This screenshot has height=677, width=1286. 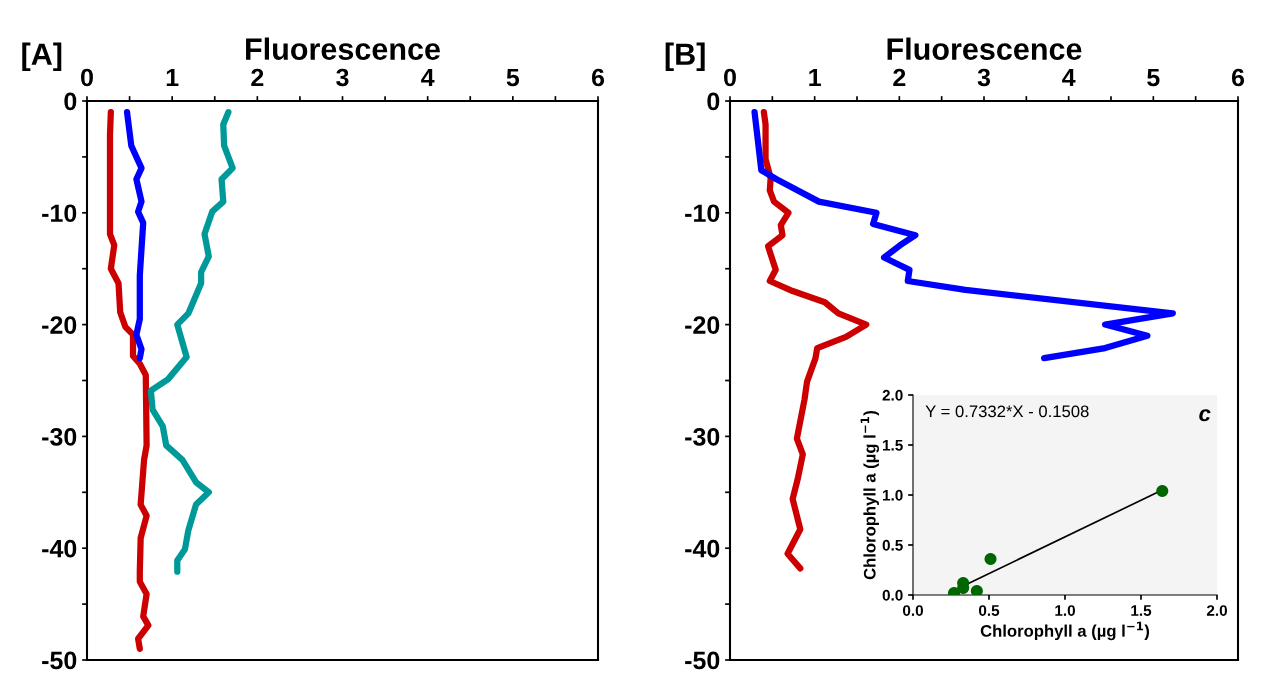 What do you see at coordinates (1065, 631) in the screenshot?
I see `x-axis-title: Chlorophyll a (µg l$^{−1}$)` at bounding box center [1065, 631].